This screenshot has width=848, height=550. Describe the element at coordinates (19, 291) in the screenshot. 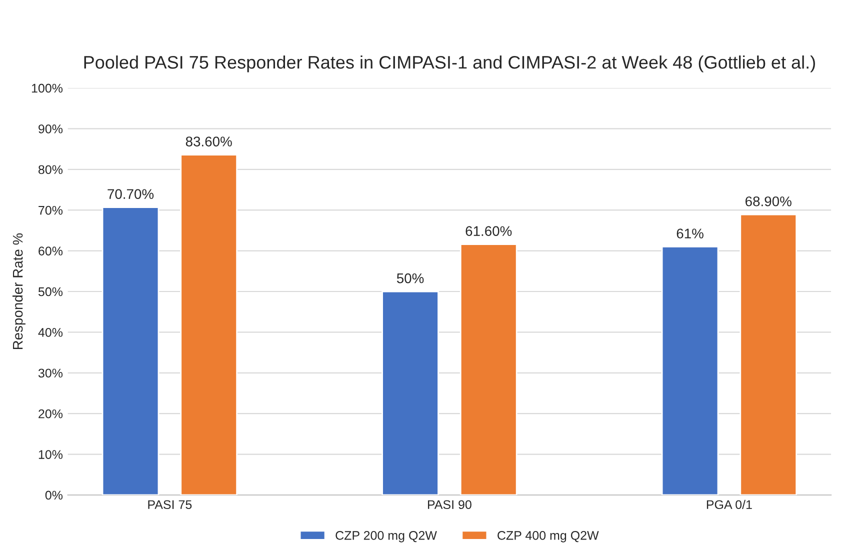

I see `y-axis-title: Responder Rate %` at that location.